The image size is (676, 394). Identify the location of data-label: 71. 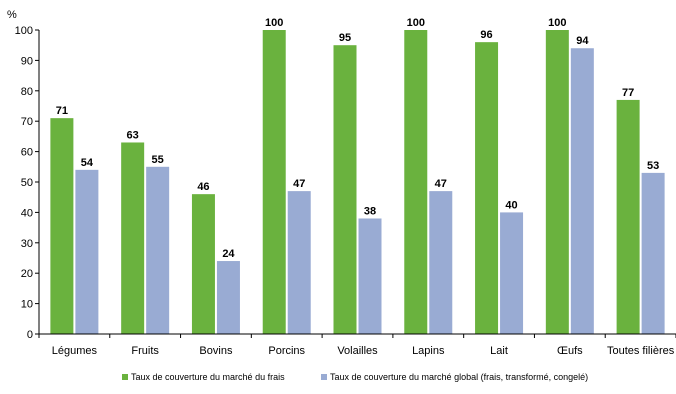
(62, 111).